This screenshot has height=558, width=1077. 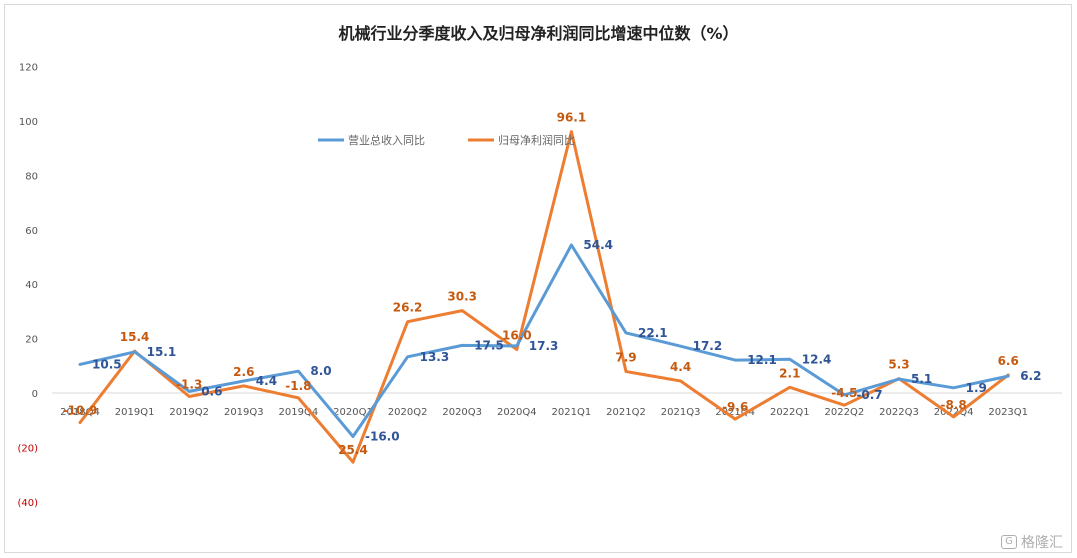 I want to click on net-profit-data-label: -8.8, so click(x=953, y=405).